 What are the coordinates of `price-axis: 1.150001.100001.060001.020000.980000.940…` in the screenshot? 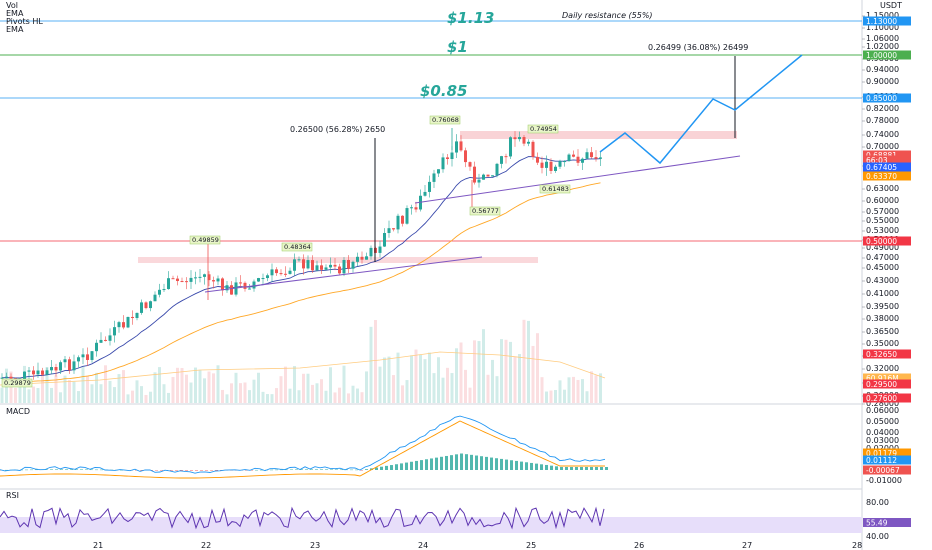 It's located at (886, 276).